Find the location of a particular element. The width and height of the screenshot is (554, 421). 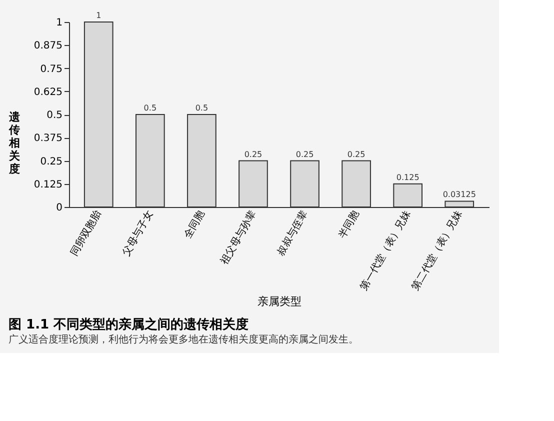

y-tick-label: 0.875 is located at coordinates (48, 46).